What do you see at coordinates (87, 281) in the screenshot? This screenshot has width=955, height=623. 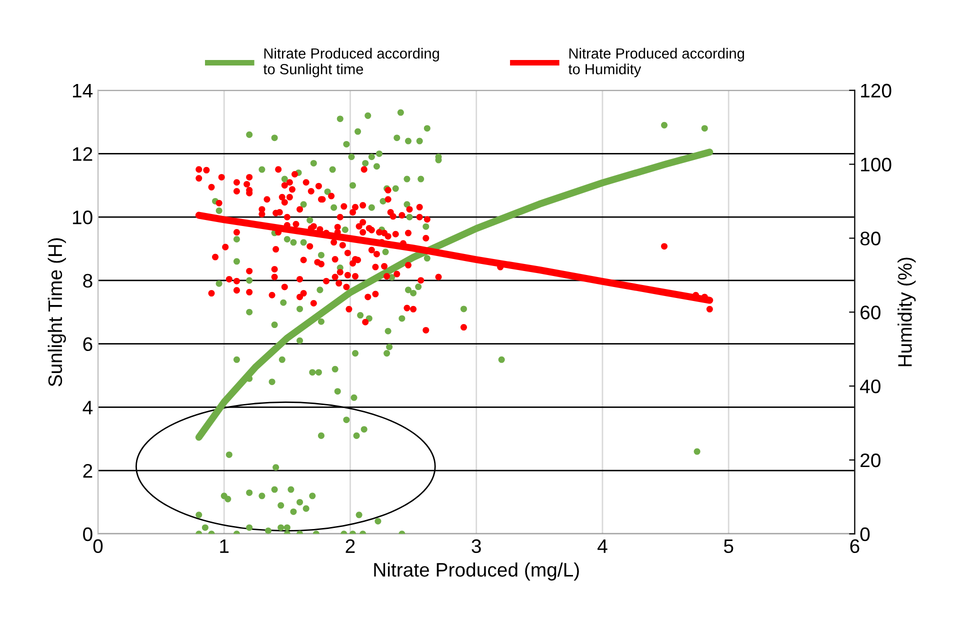 I see `y-tick-label: 8` at bounding box center [87, 281].